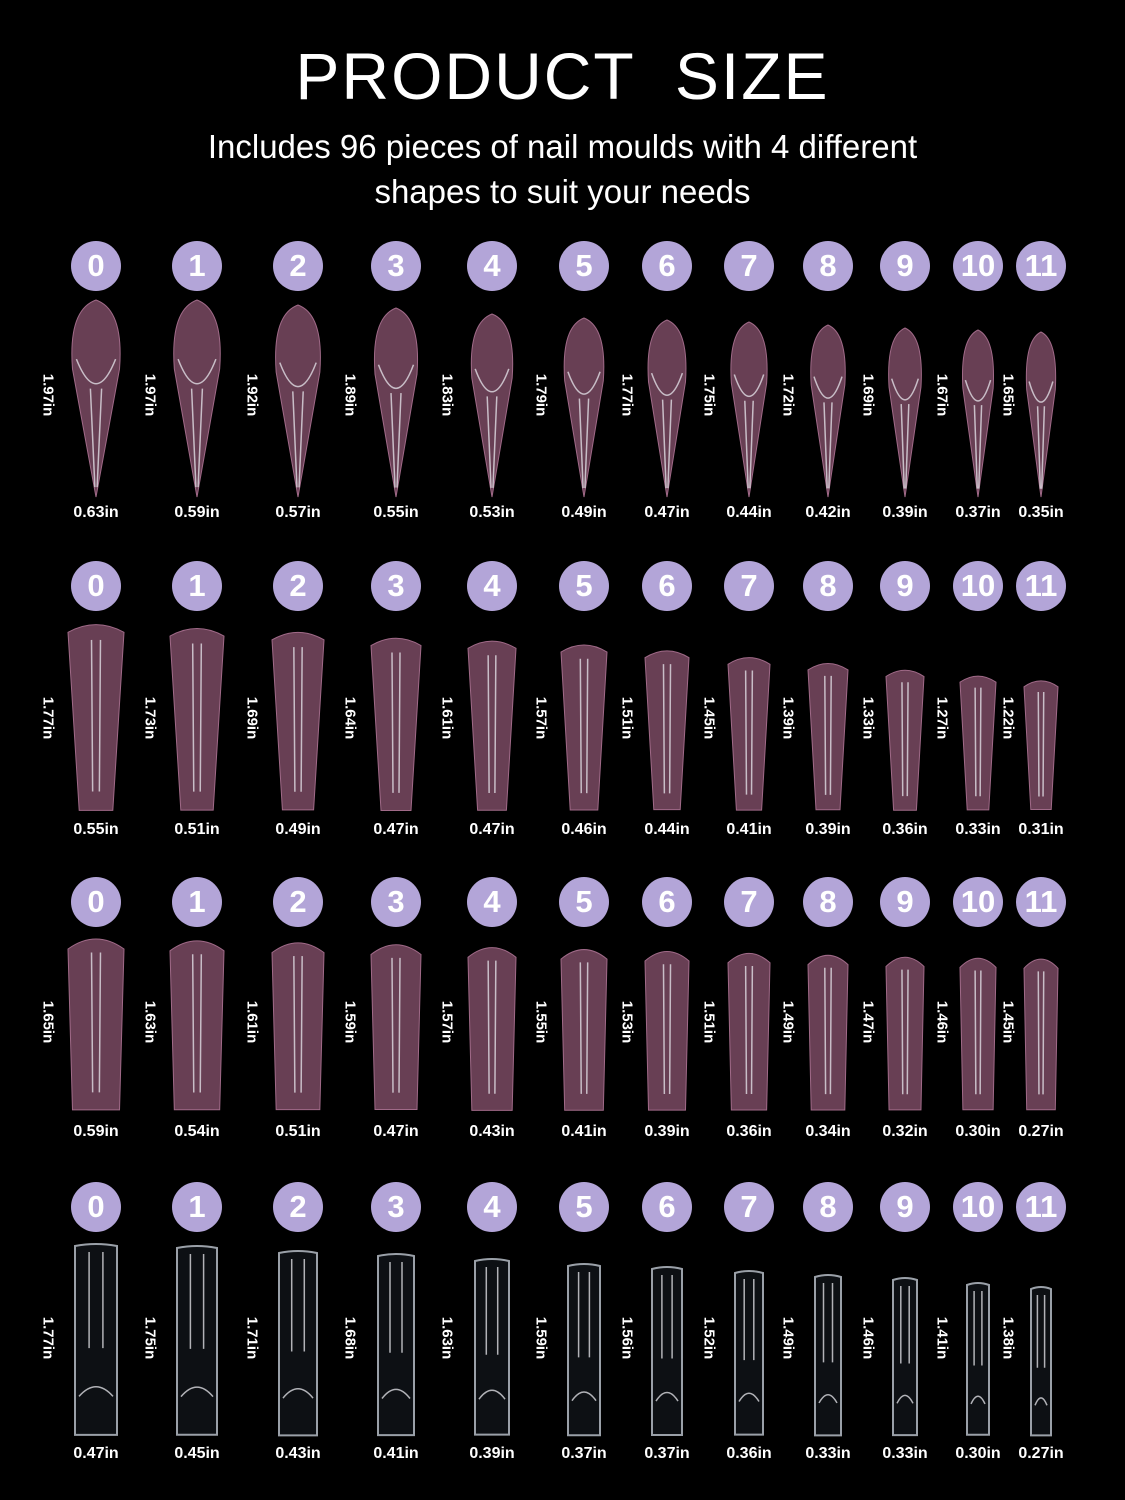  I want to click on width-label: 0.44in, so click(667, 829).